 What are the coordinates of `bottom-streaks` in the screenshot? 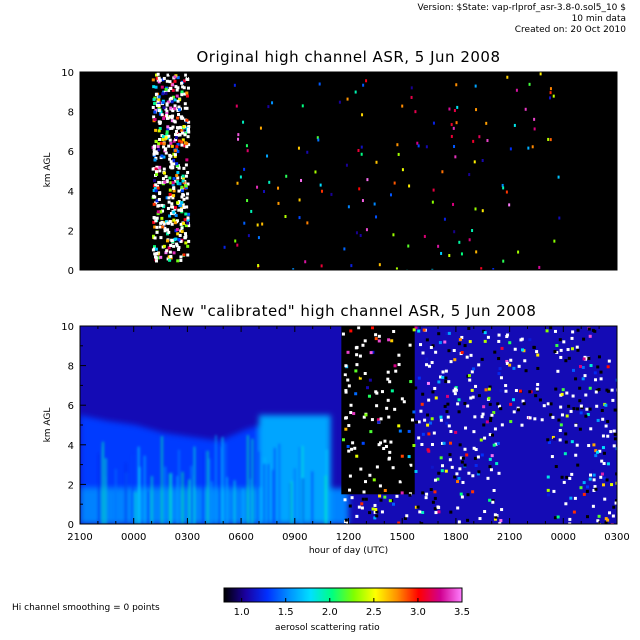 It's located at (213, 479).